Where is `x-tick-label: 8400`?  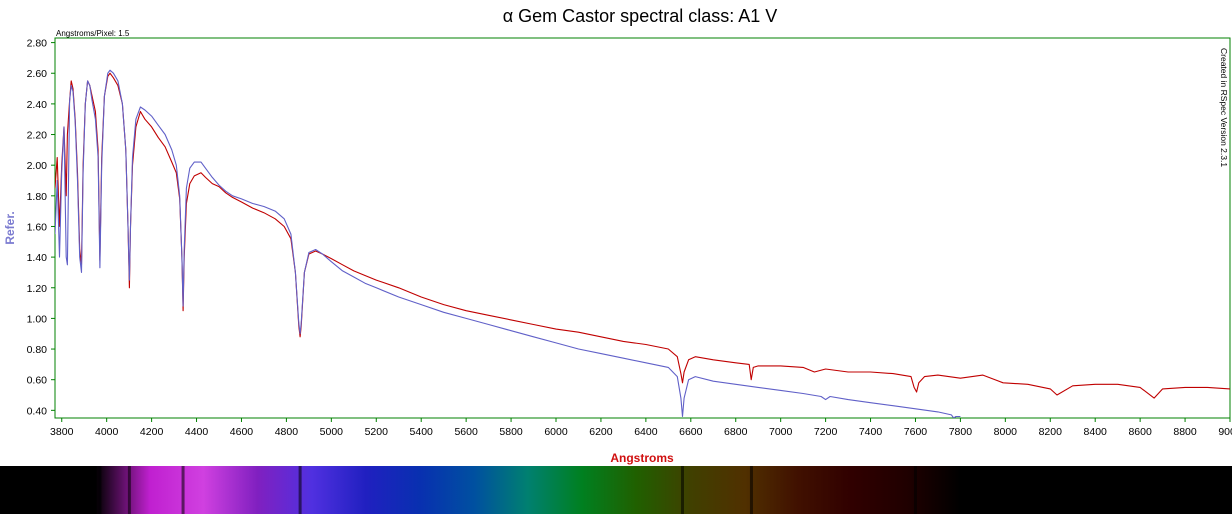 x-tick-label: 8400 is located at coordinates (1096, 432).